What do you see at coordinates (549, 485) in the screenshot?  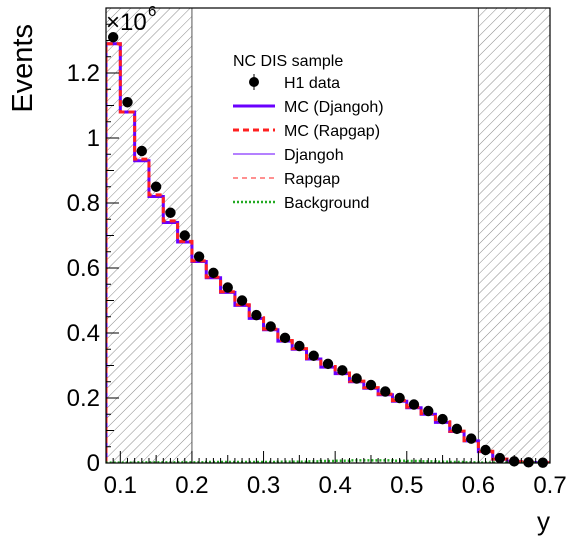 I see `x-tick-label: 0.7` at bounding box center [549, 485].